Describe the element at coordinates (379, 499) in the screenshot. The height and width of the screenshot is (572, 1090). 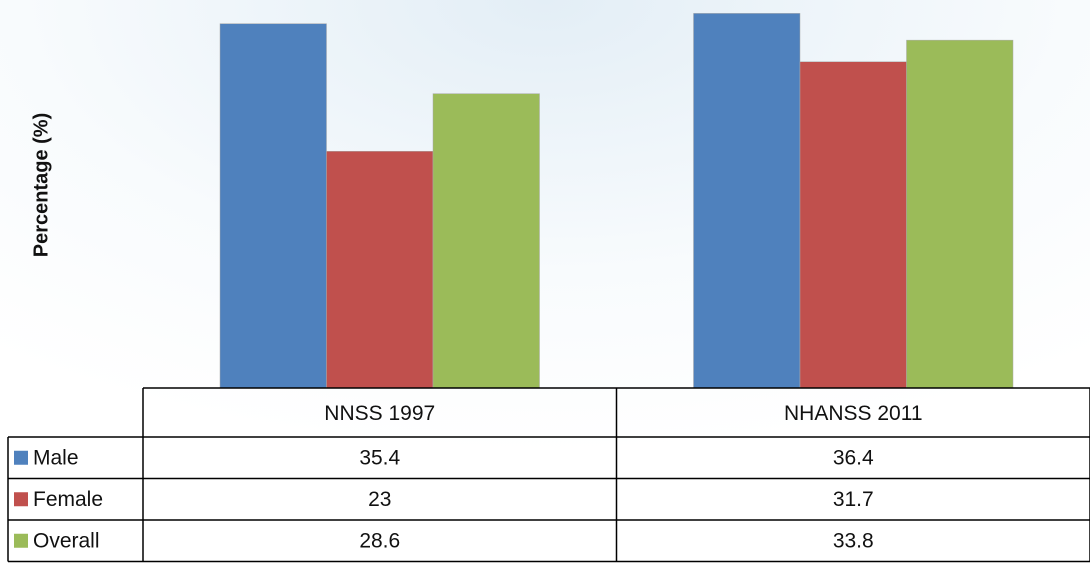
I see `table-value: 23` at that location.